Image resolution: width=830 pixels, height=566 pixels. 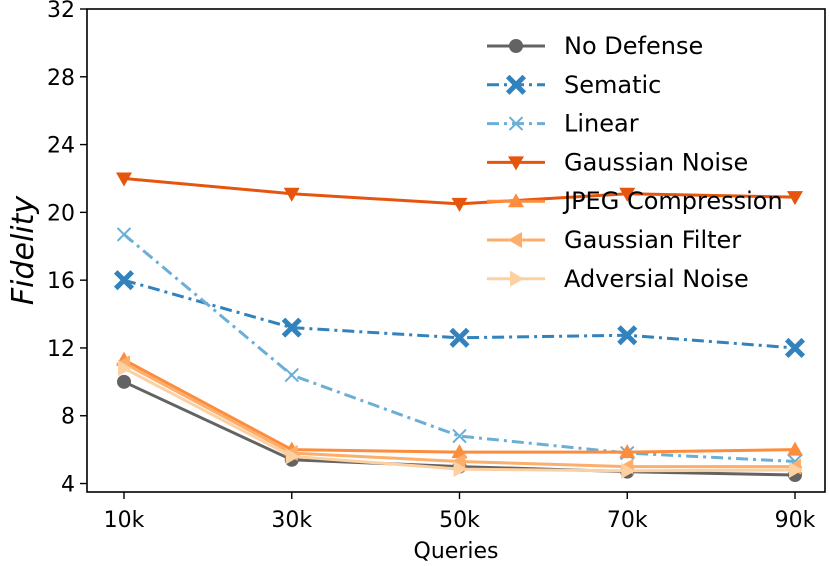 I want to click on legend-item-gaussian-noise: Gaussian Noise, so click(x=617, y=162).